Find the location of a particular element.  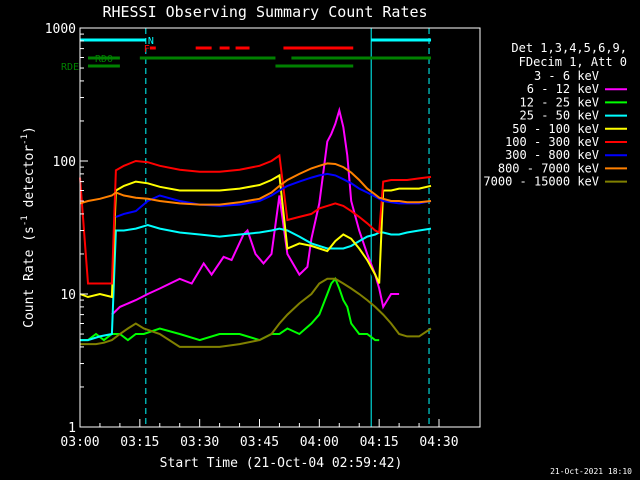

x-tick-label-1: 03:15 is located at coordinates (139, 442).